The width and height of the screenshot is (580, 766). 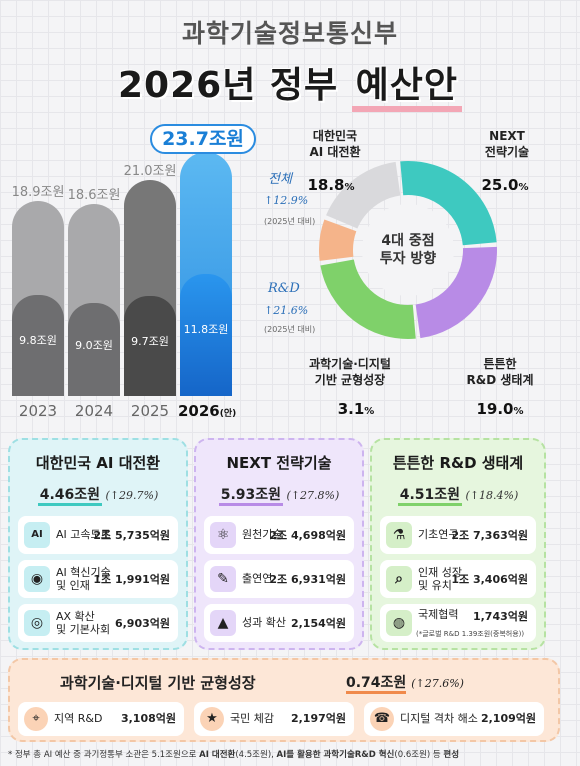 I want to click on row-value: 6,903억원, so click(x=142, y=623).